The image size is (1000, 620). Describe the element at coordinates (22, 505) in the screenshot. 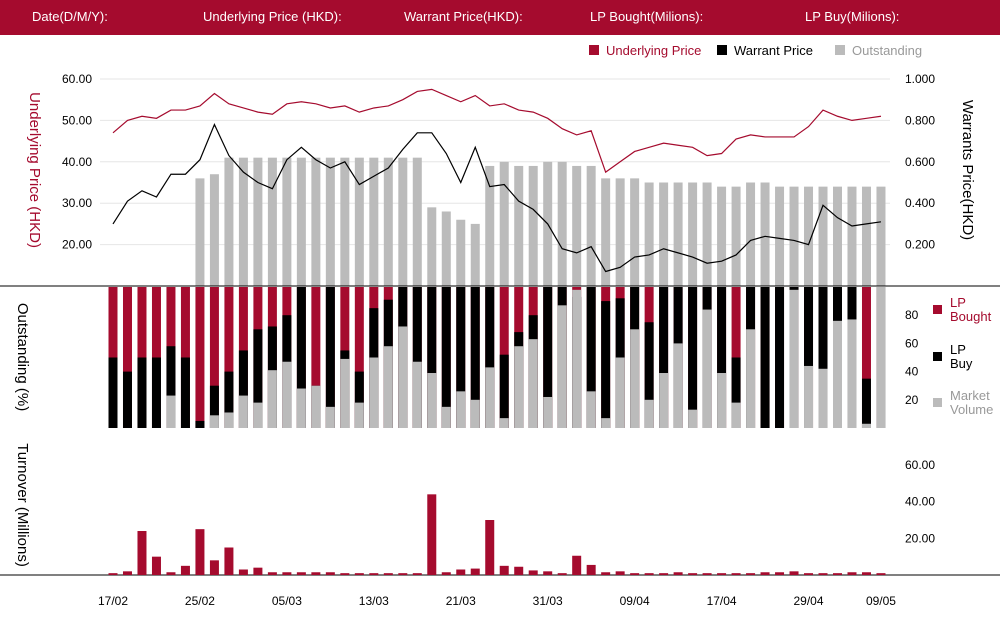

I see `y-turnover-axis-title: Turnover (Millions)` at that location.